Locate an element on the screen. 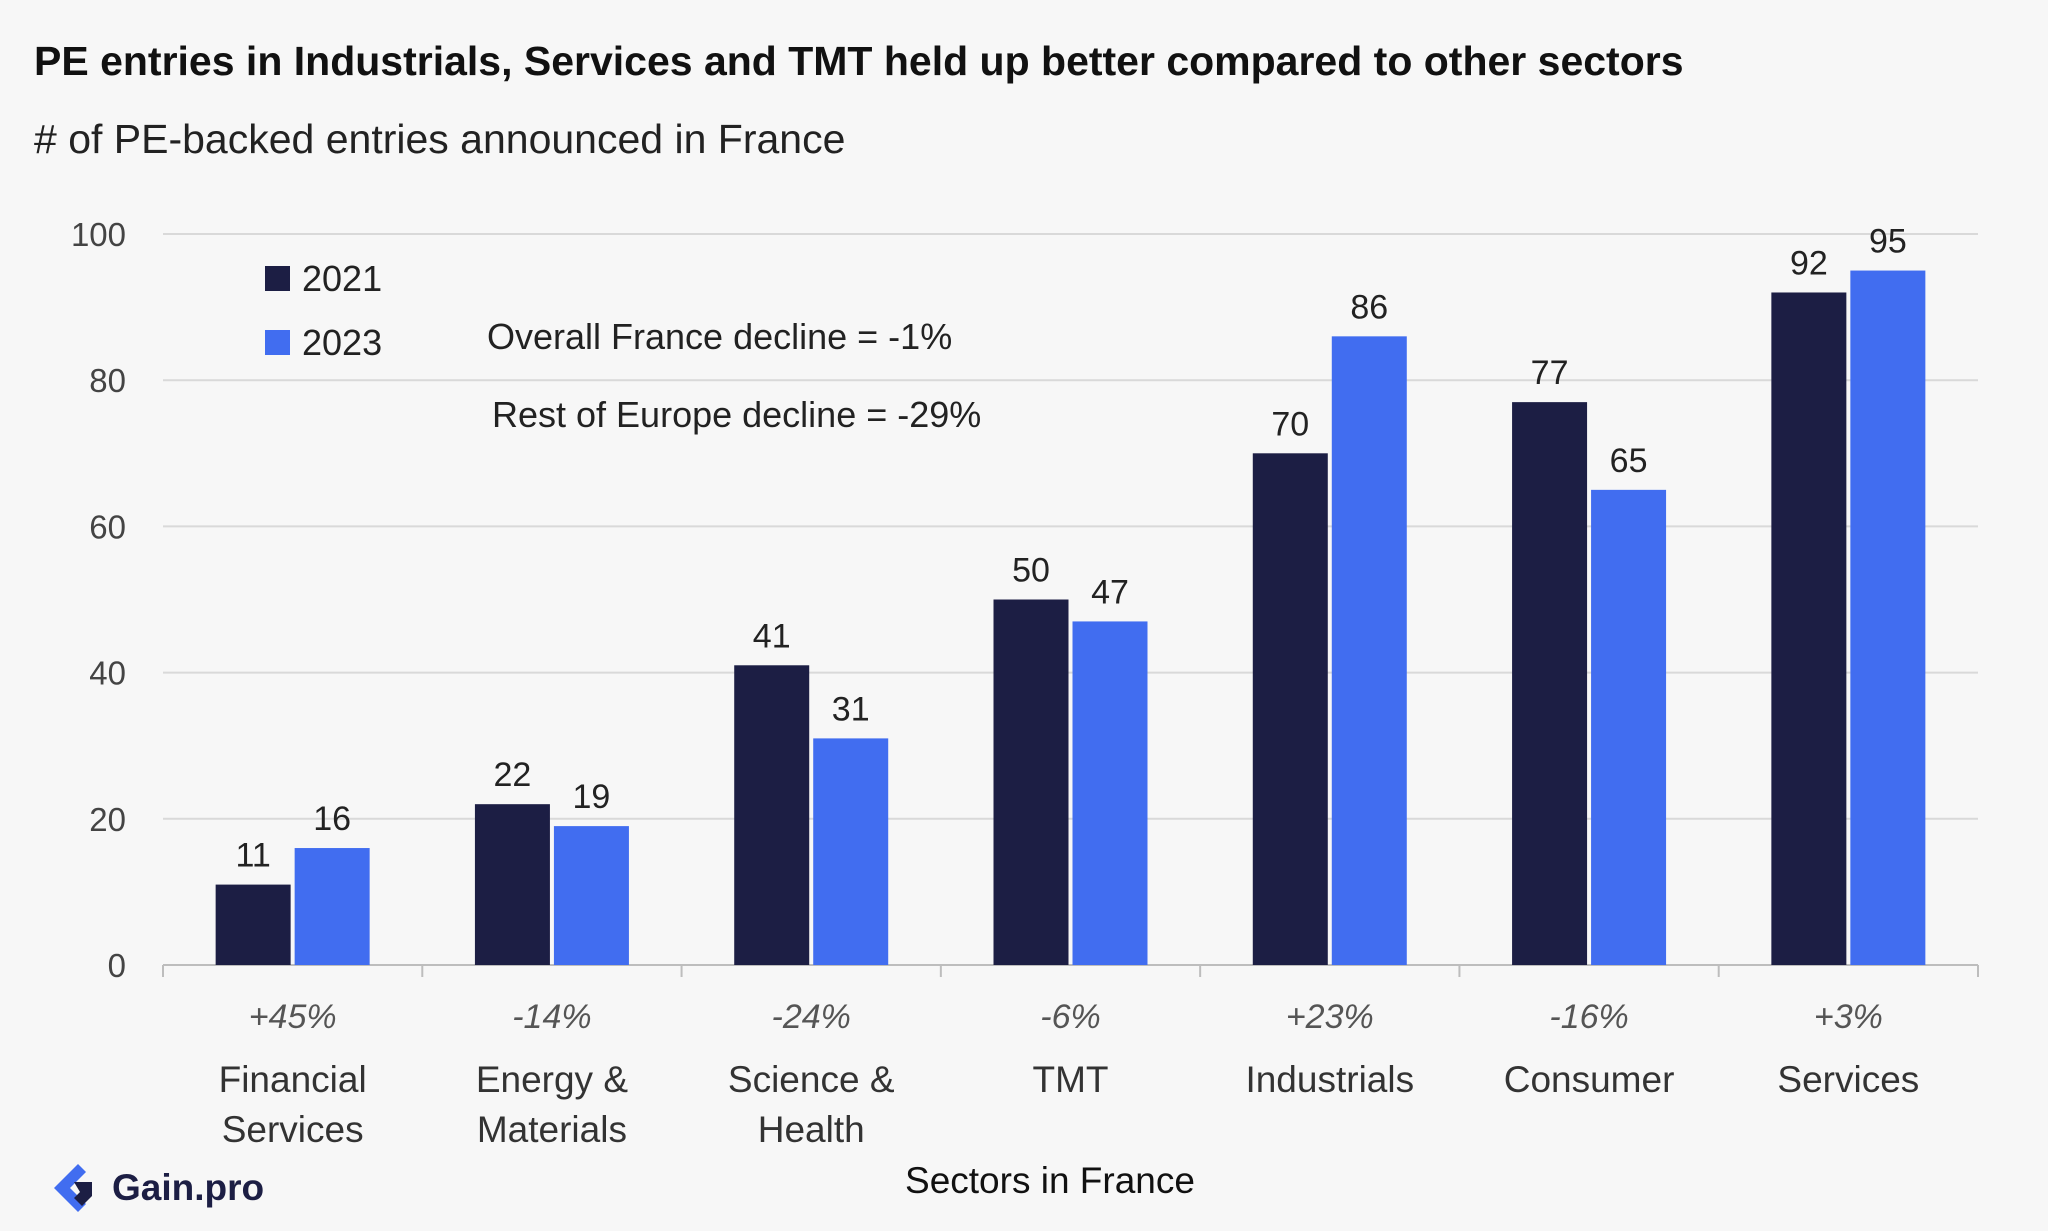 The width and height of the screenshot is (2048, 1231). annotation-europe-decline: Rest of Europe decline = -29% is located at coordinates (736, 414).